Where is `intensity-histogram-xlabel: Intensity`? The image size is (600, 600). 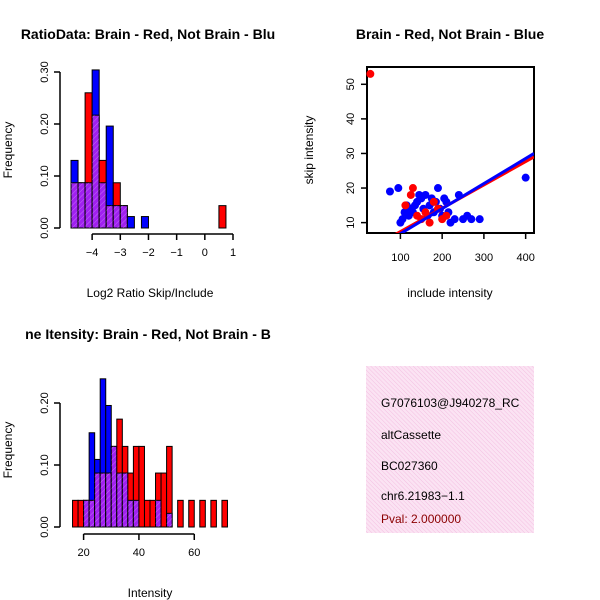 intensity-histogram-xlabel: Intensity is located at coordinates (150, 593).